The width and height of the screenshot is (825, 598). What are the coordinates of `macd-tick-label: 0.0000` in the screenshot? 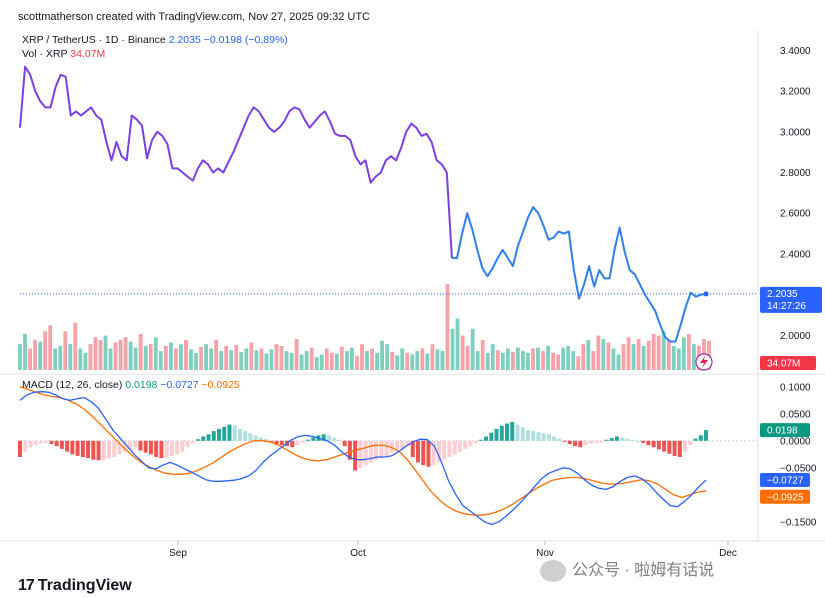 It's located at (795, 441).